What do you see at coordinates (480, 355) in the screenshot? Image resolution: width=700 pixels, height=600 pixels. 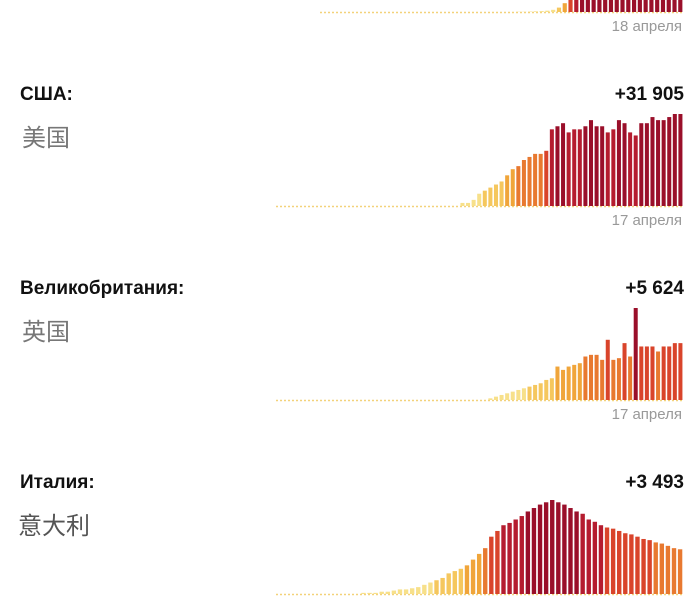 I see `chart-uk` at bounding box center [480, 355].